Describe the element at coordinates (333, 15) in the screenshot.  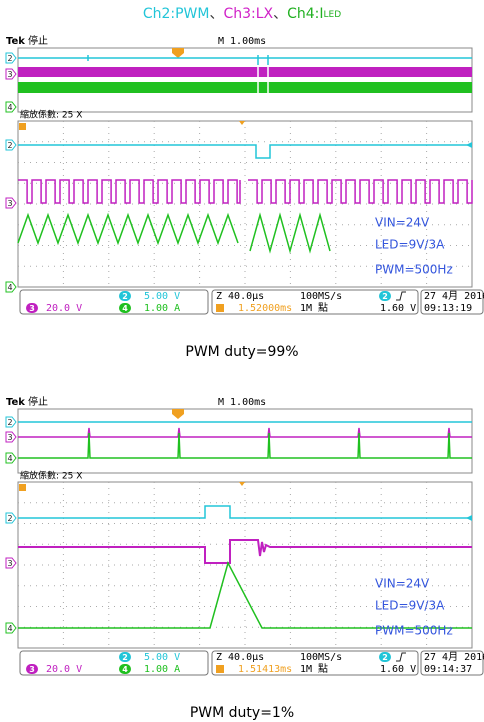
I see `header-part: LED` at that location.